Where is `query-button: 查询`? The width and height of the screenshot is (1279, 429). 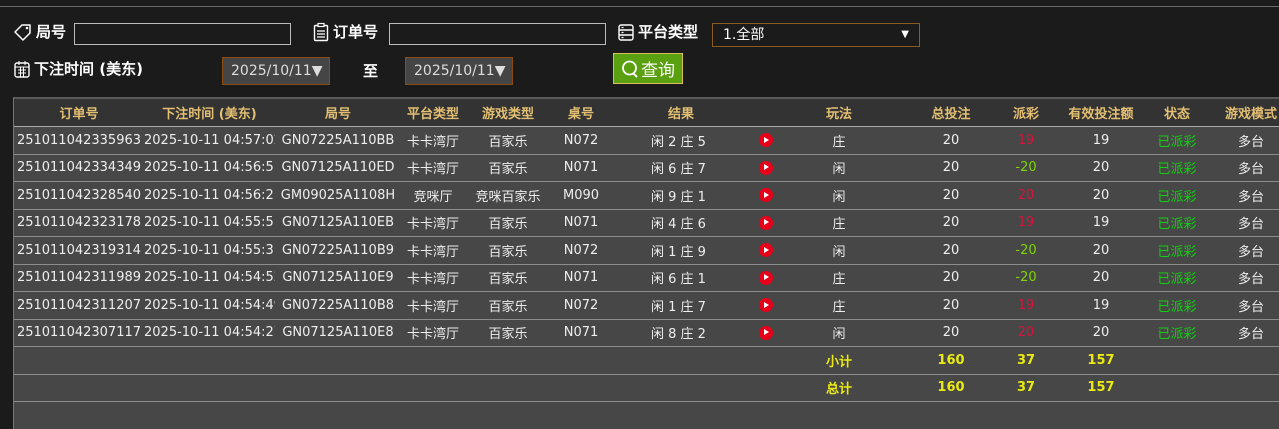
query-button: 查询 is located at coordinates (648, 68).